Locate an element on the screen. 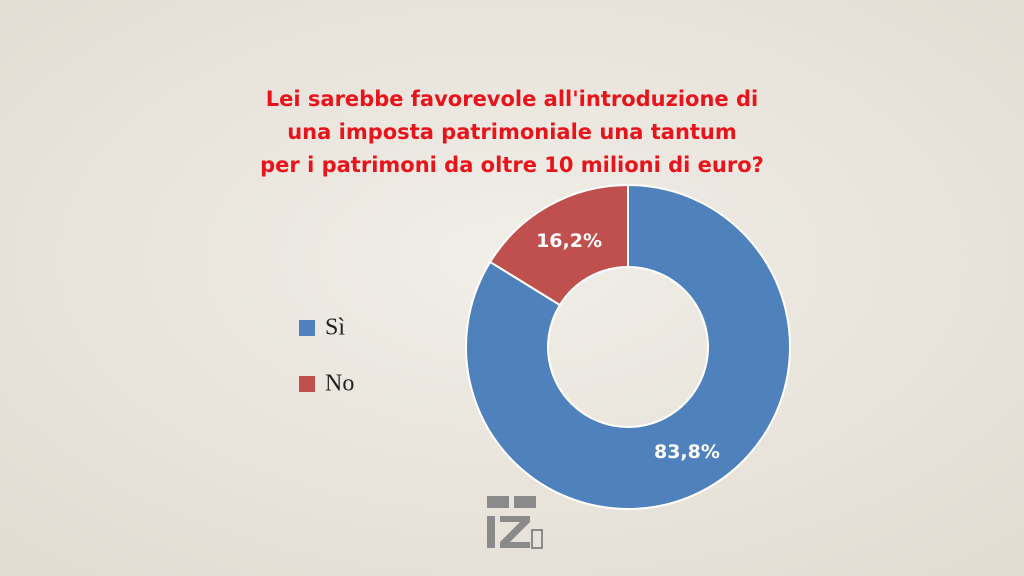  logo is located at coordinates (515, 522).